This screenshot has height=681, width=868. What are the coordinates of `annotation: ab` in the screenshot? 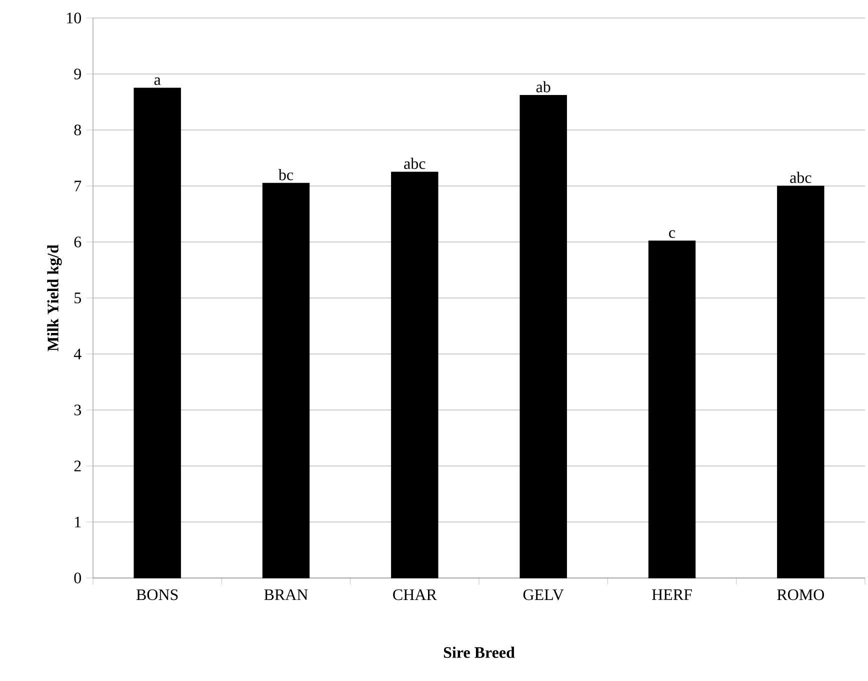 It's located at (543, 86).